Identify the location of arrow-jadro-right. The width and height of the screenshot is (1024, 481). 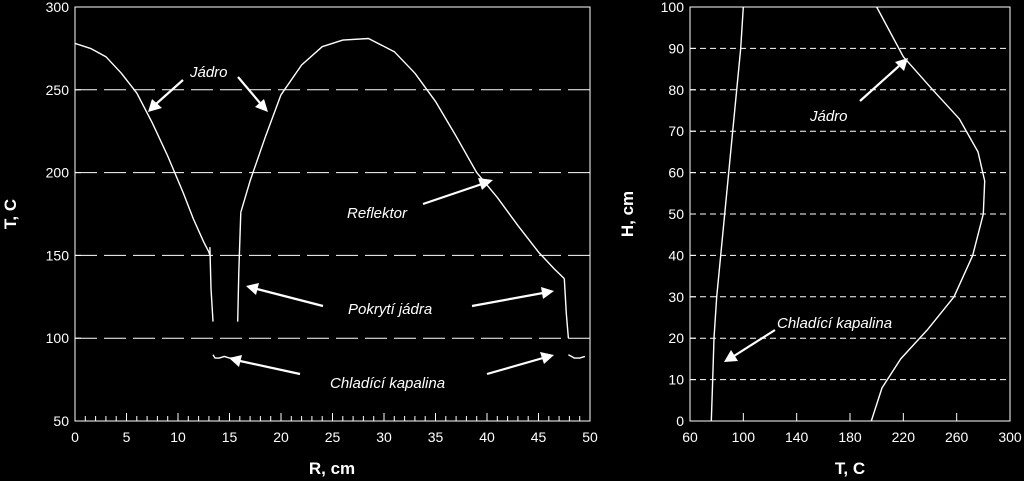
(883, 80).